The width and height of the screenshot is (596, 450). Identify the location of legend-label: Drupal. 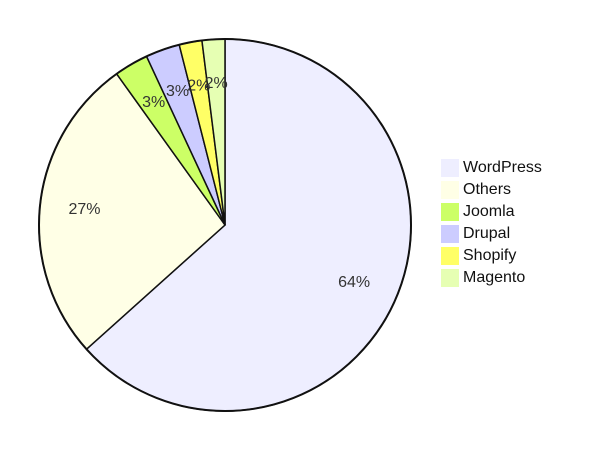
(486, 233).